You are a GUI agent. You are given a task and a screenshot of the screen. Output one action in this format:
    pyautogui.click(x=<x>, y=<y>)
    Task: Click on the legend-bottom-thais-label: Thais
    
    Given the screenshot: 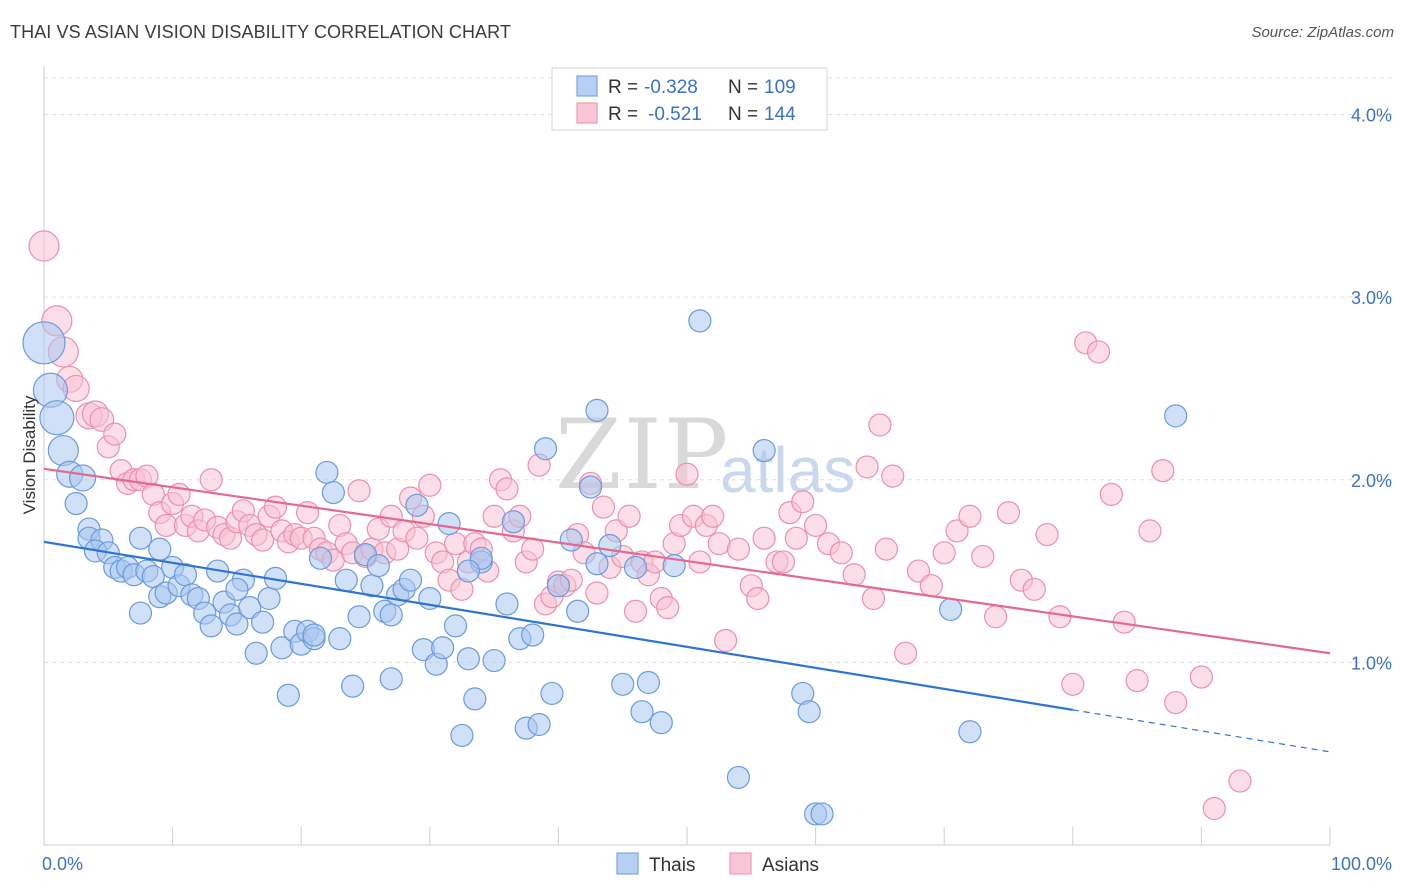 What is the action you would take?
    pyautogui.click(x=672, y=865)
    